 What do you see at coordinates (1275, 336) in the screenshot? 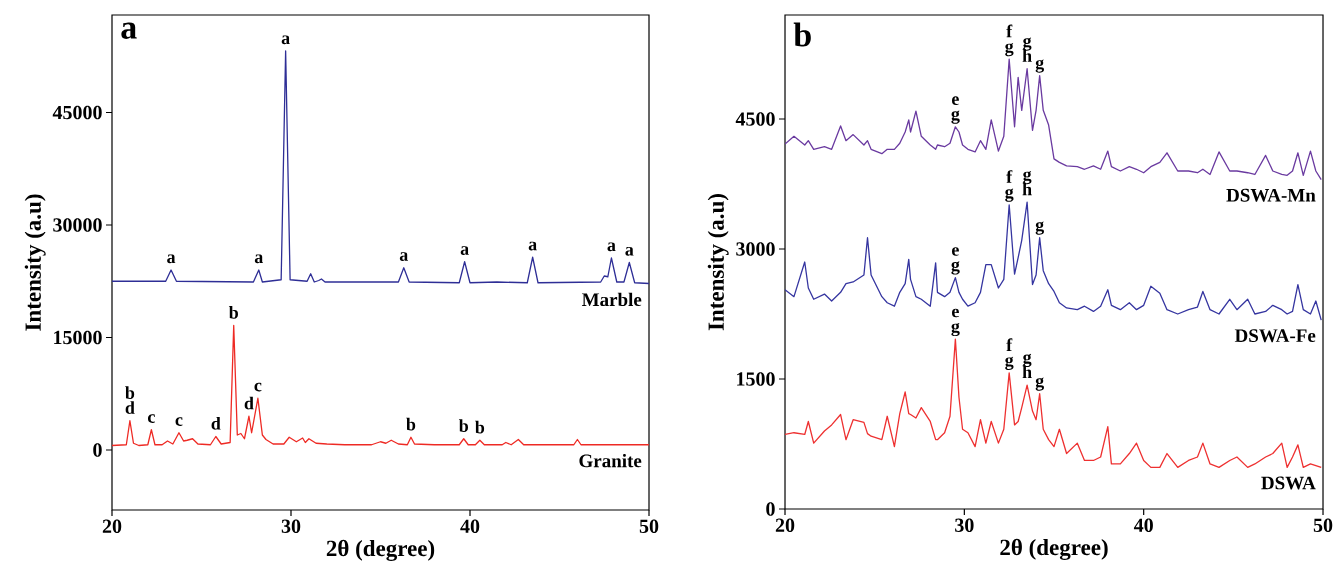
I see `series-label: DSWA-Fe` at bounding box center [1275, 336].